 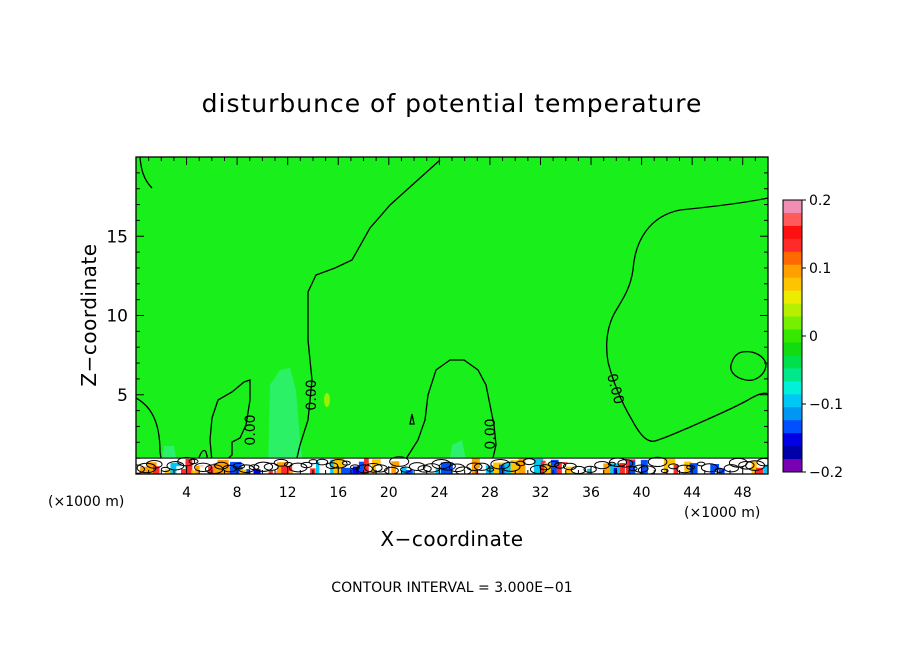 I want to click on x-tick-label: 44, so click(x=692, y=493).